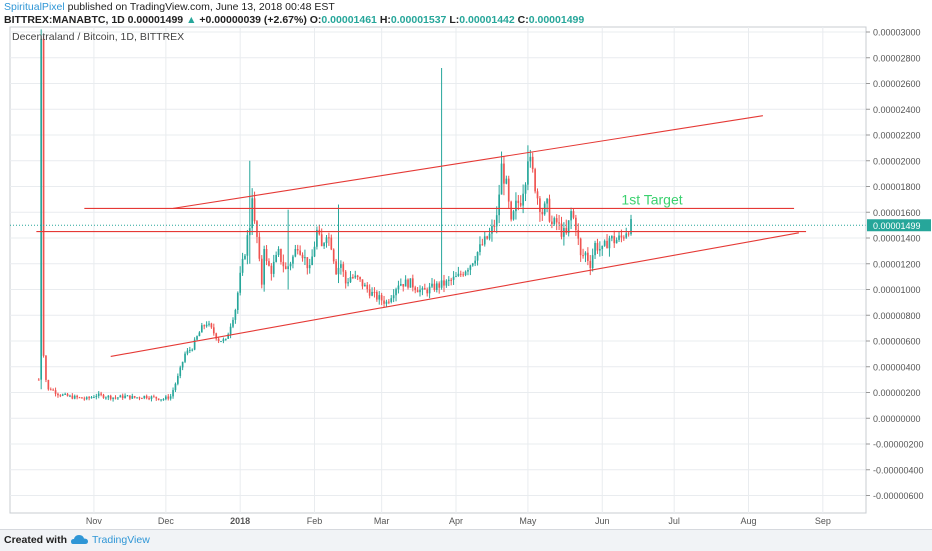 This screenshot has width=932, height=551. Describe the element at coordinates (674, 521) in the screenshot. I see `x-tick-label: Jul` at that location.